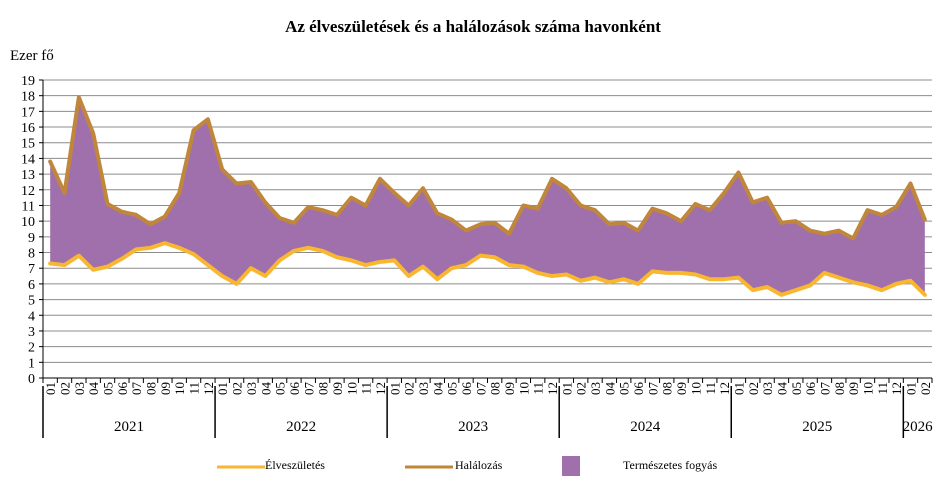  What do you see at coordinates (31, 238) in the screenshot?
I see `y-tick-label: 9` at bounding box center [31, 238].